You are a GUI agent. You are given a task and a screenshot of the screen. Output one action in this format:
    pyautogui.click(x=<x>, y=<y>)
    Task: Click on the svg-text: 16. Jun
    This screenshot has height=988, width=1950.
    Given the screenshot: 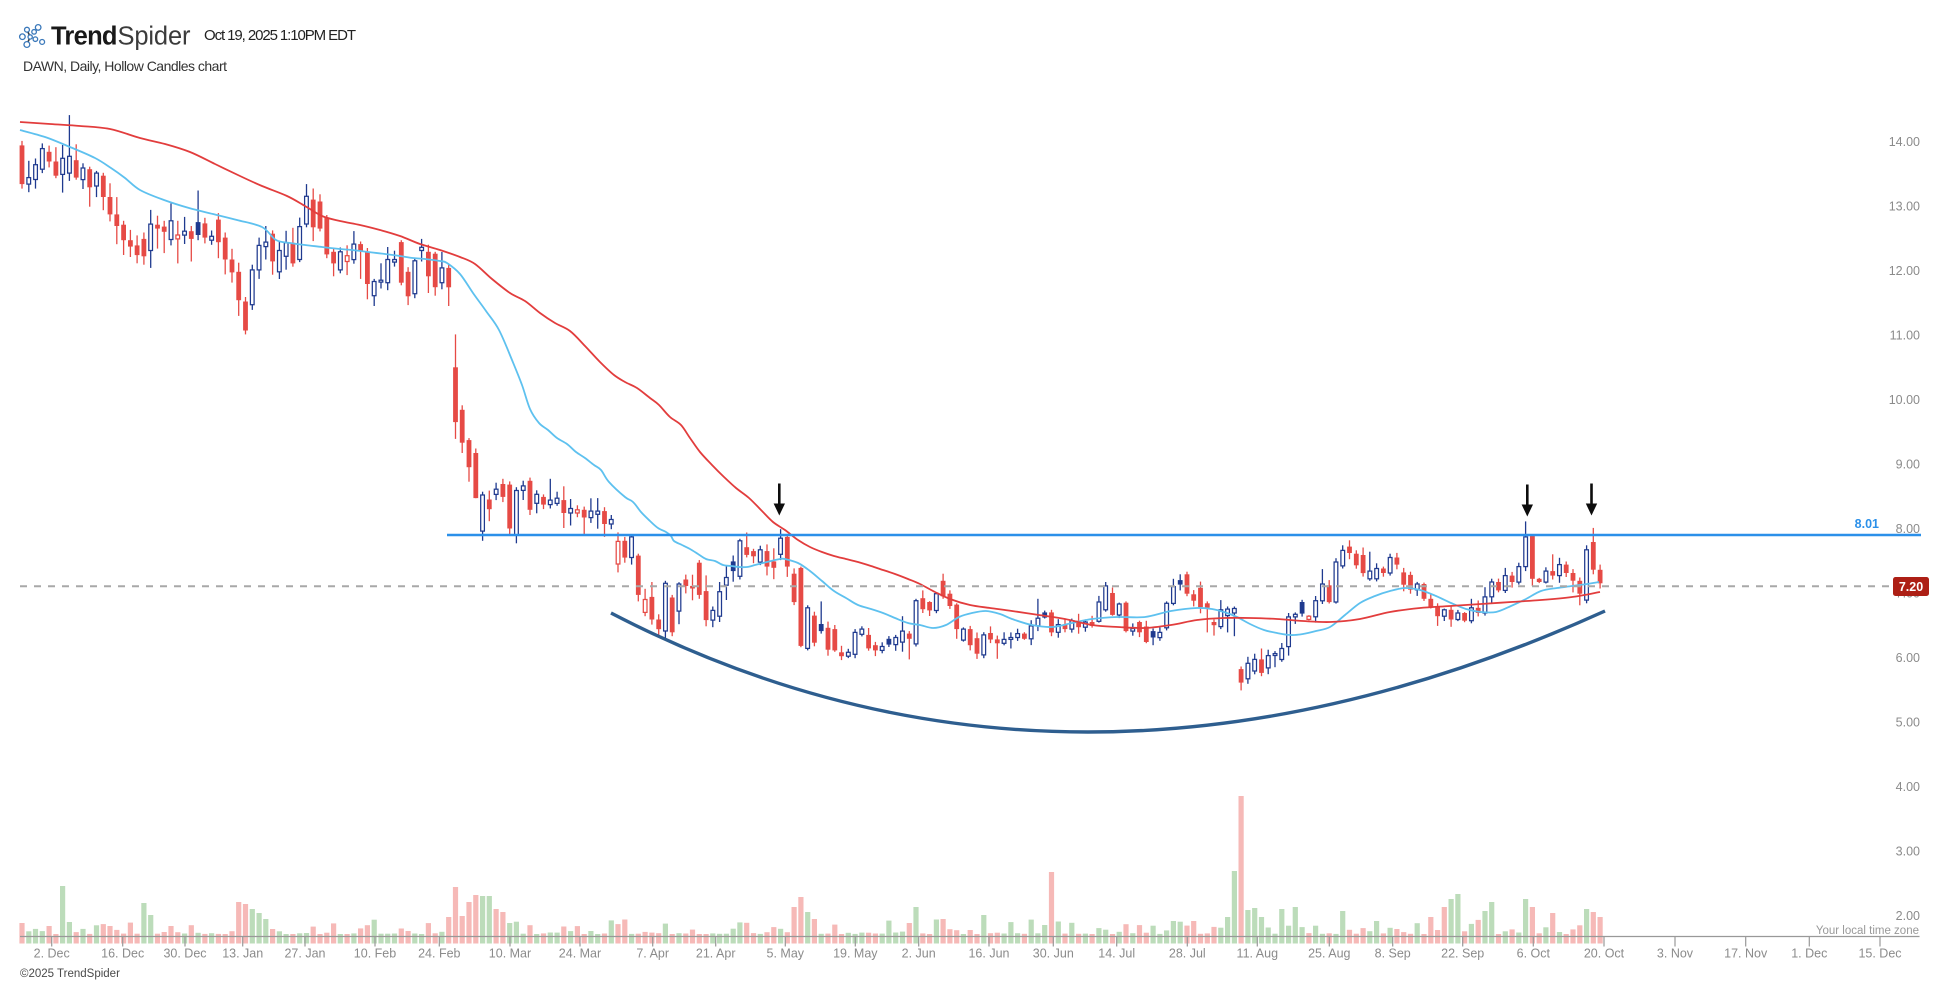 What is the action you would take?
    pyautogui.click(x=988, y=954)
    